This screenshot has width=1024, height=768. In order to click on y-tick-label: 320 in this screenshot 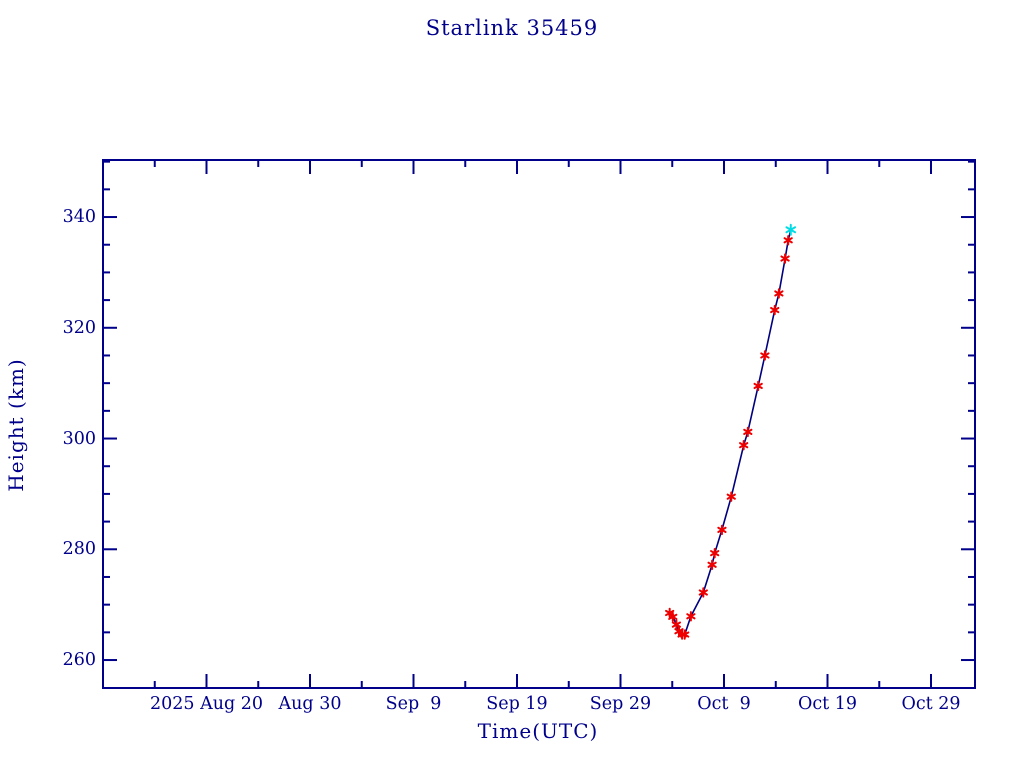, I will do `click(79, 327)`.